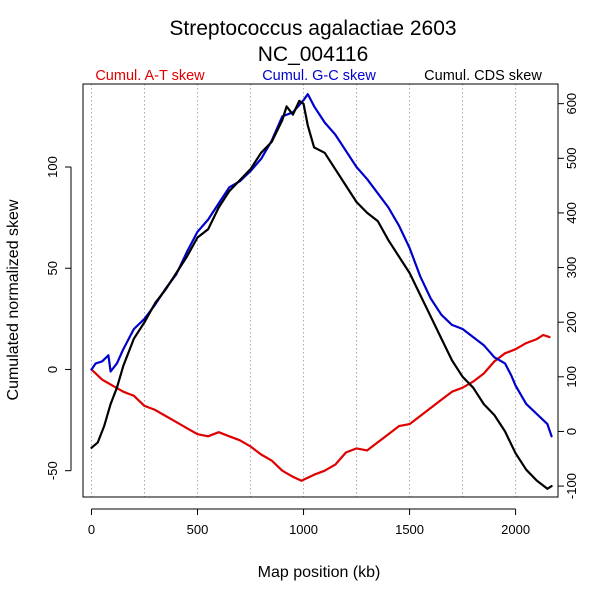 The image size is (600, 600). I want to click on y2-tick-label-500: 500, so click(571, 158).